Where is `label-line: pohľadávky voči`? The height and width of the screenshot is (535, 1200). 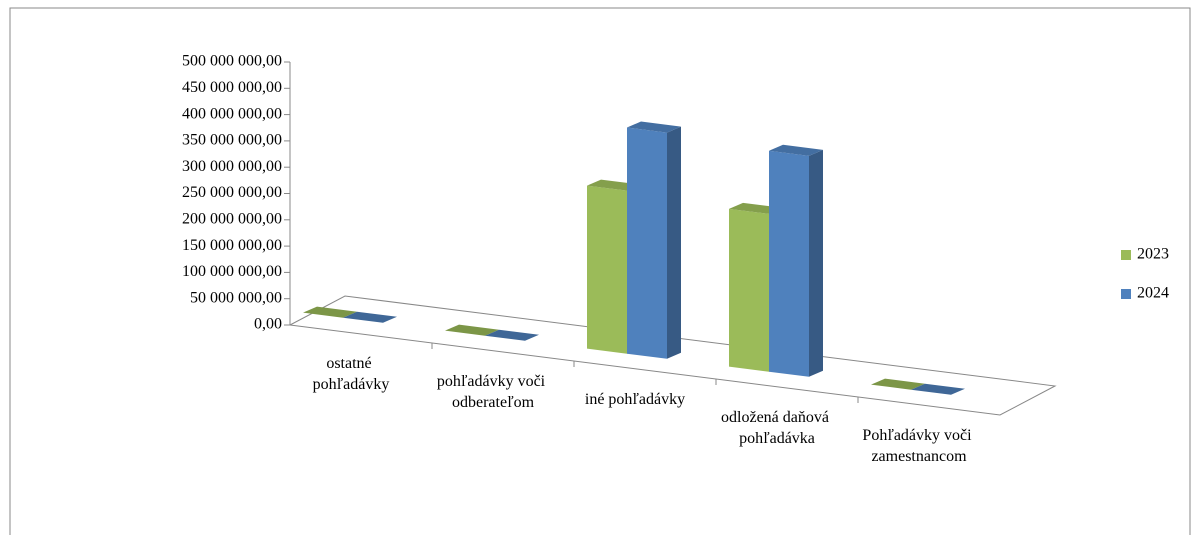
label-line: pohľadávky voči is located at coordinates (493, 381).